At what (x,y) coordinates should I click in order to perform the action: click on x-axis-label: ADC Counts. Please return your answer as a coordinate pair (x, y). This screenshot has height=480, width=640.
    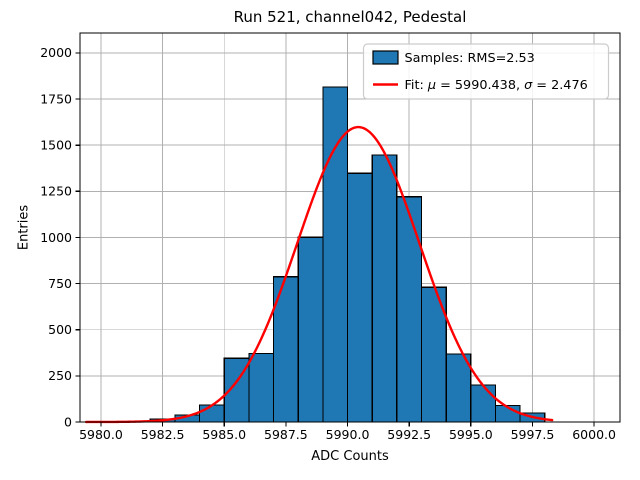
    Looking at the image, I should click on (350, 456).